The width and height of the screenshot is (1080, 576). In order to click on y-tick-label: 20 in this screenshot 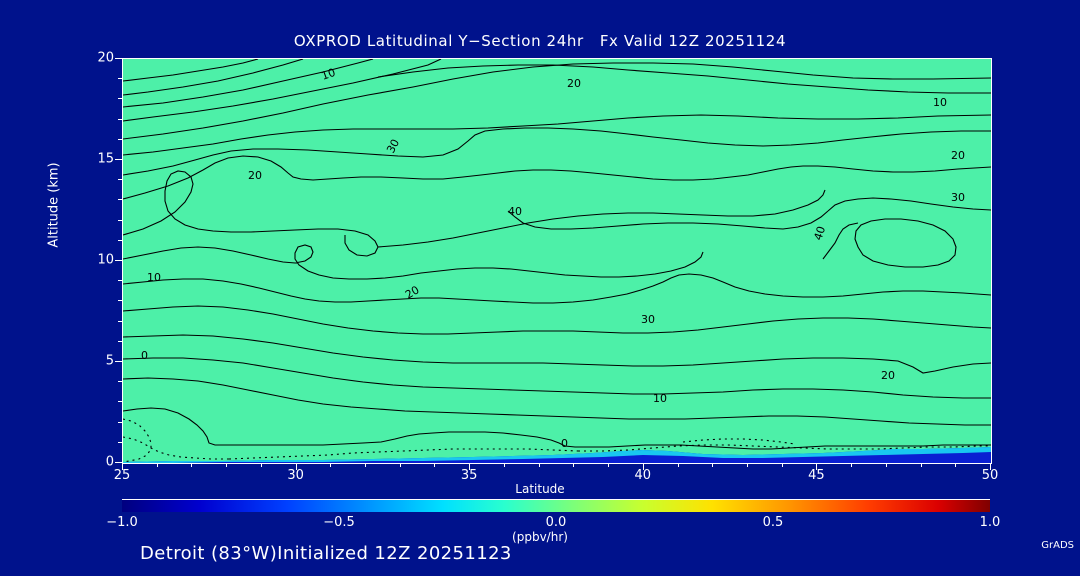, I will do `click(105, 58)`.